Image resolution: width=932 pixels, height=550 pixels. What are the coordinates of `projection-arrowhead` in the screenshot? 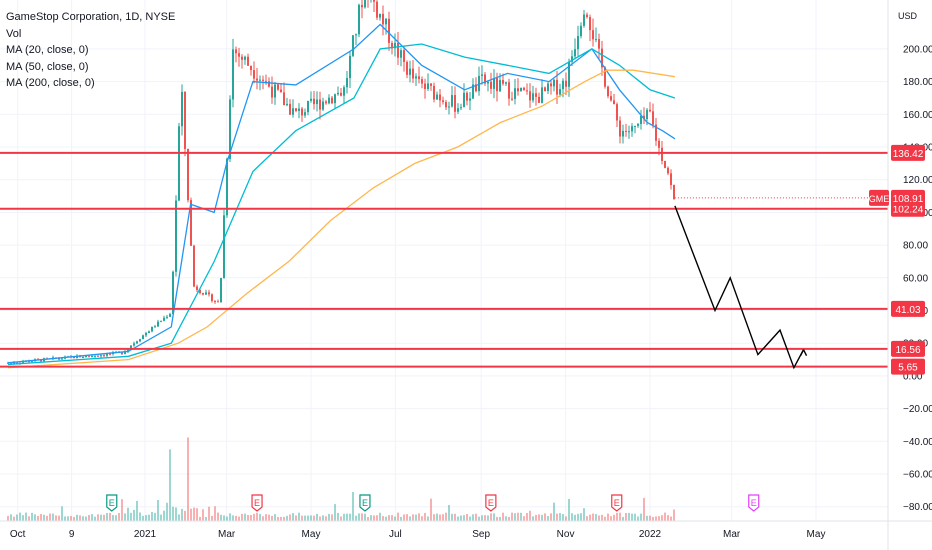 It's located at (803, 353).